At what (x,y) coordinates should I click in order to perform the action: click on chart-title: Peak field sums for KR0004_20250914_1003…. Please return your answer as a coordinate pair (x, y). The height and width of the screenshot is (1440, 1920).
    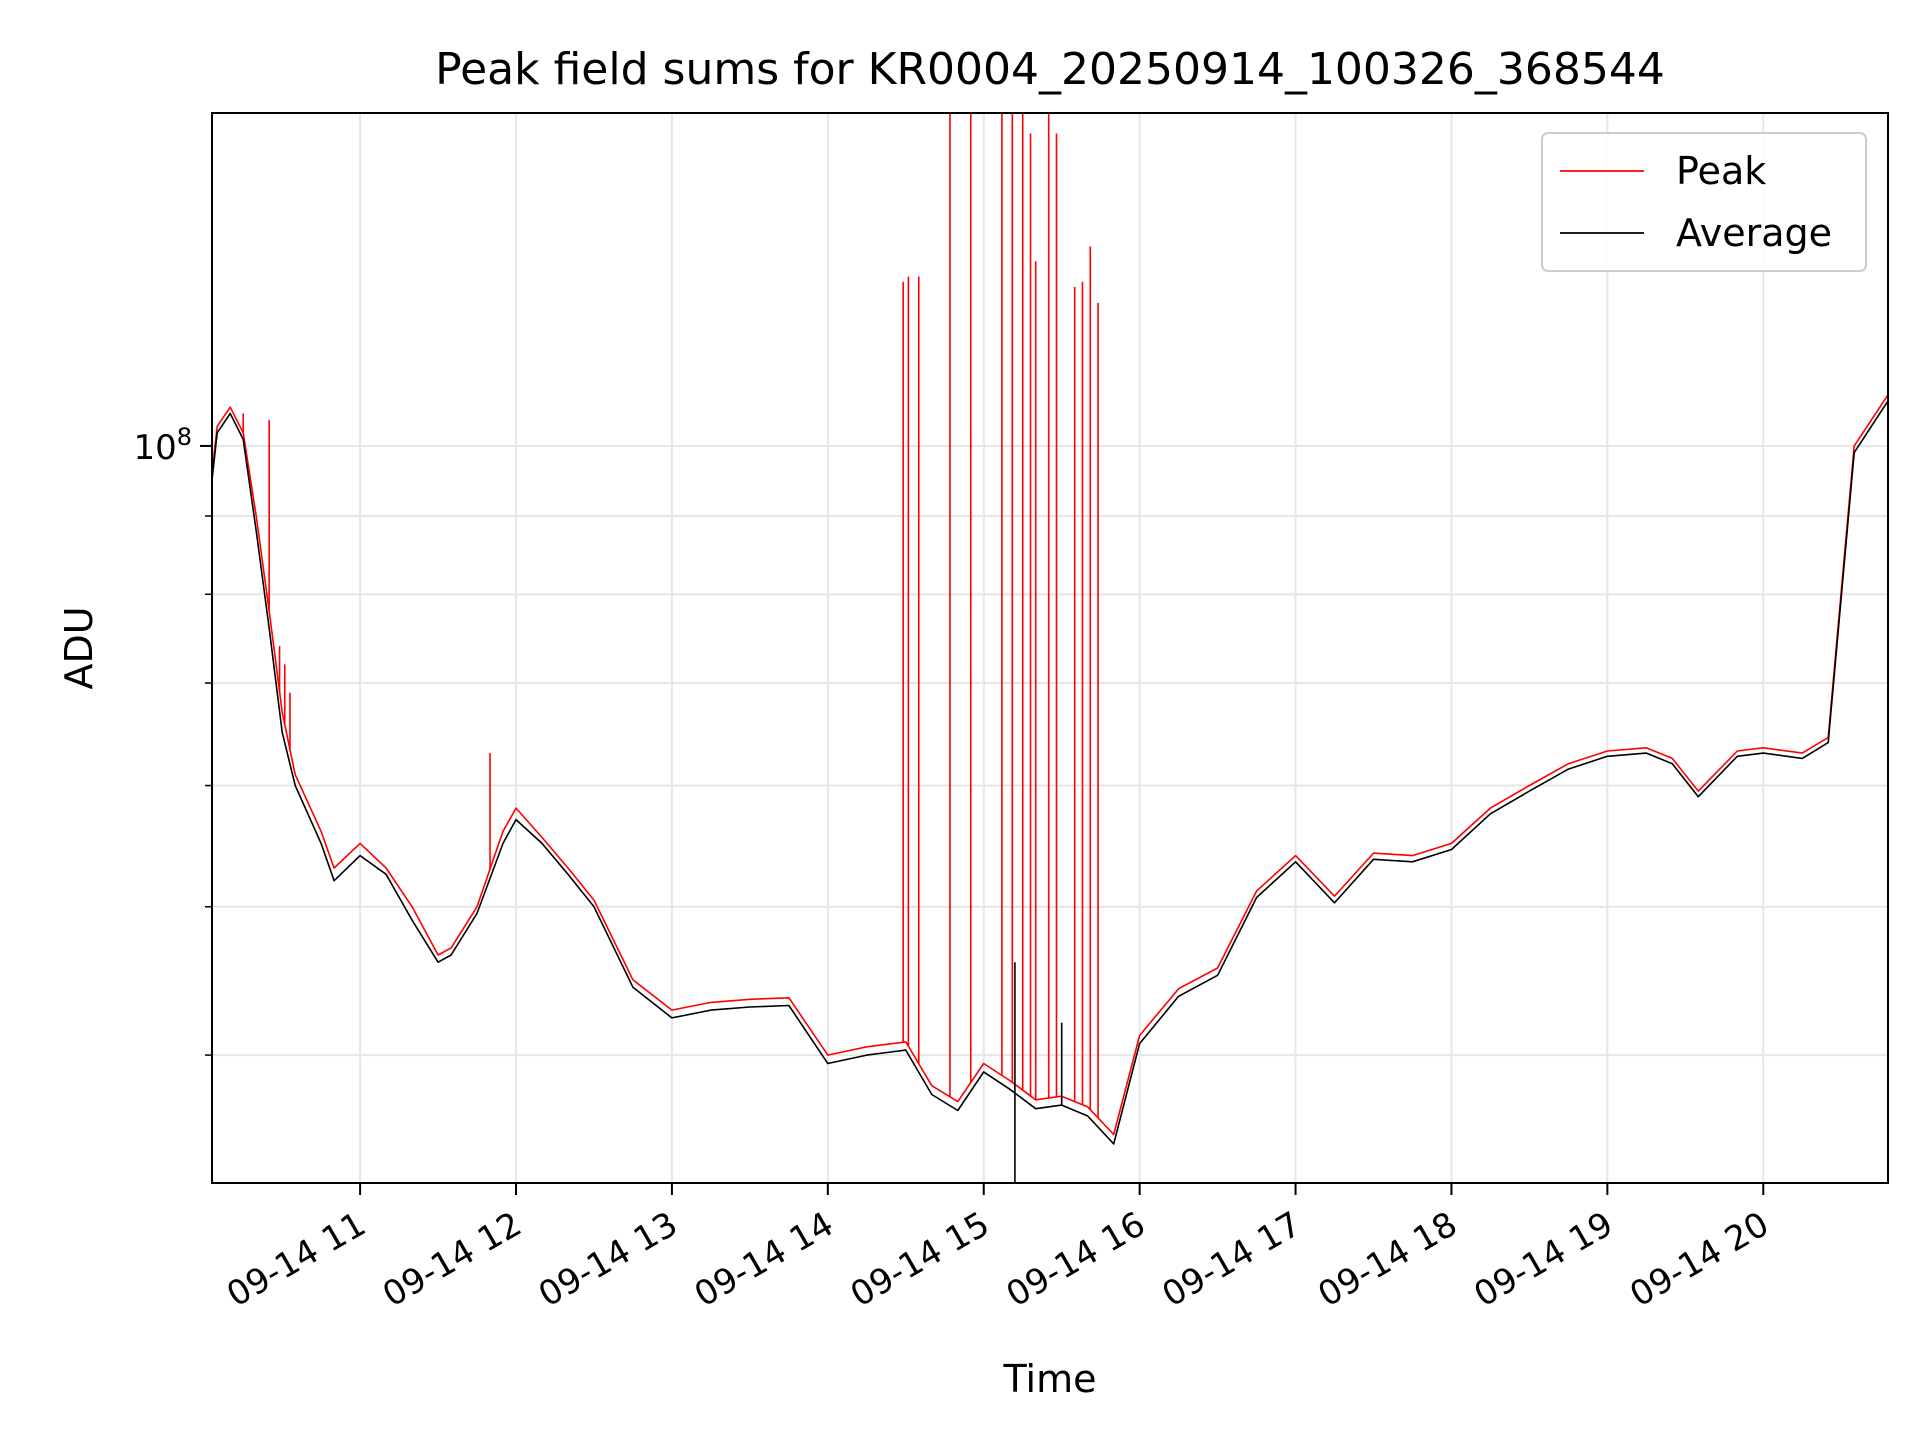
    Looking at the image, I should click on (1050, 69).